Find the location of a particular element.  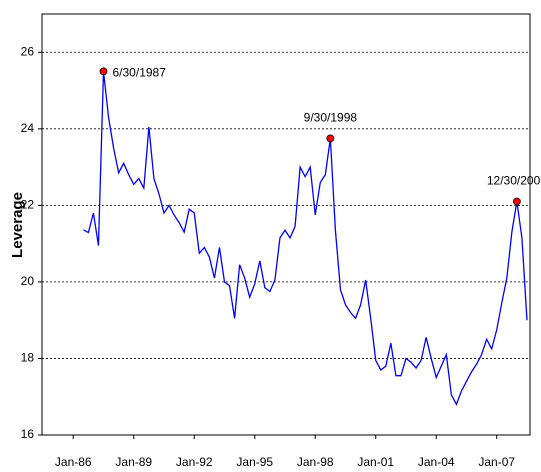

y-axis-label: Leverage is located at coordinates (17, 225).